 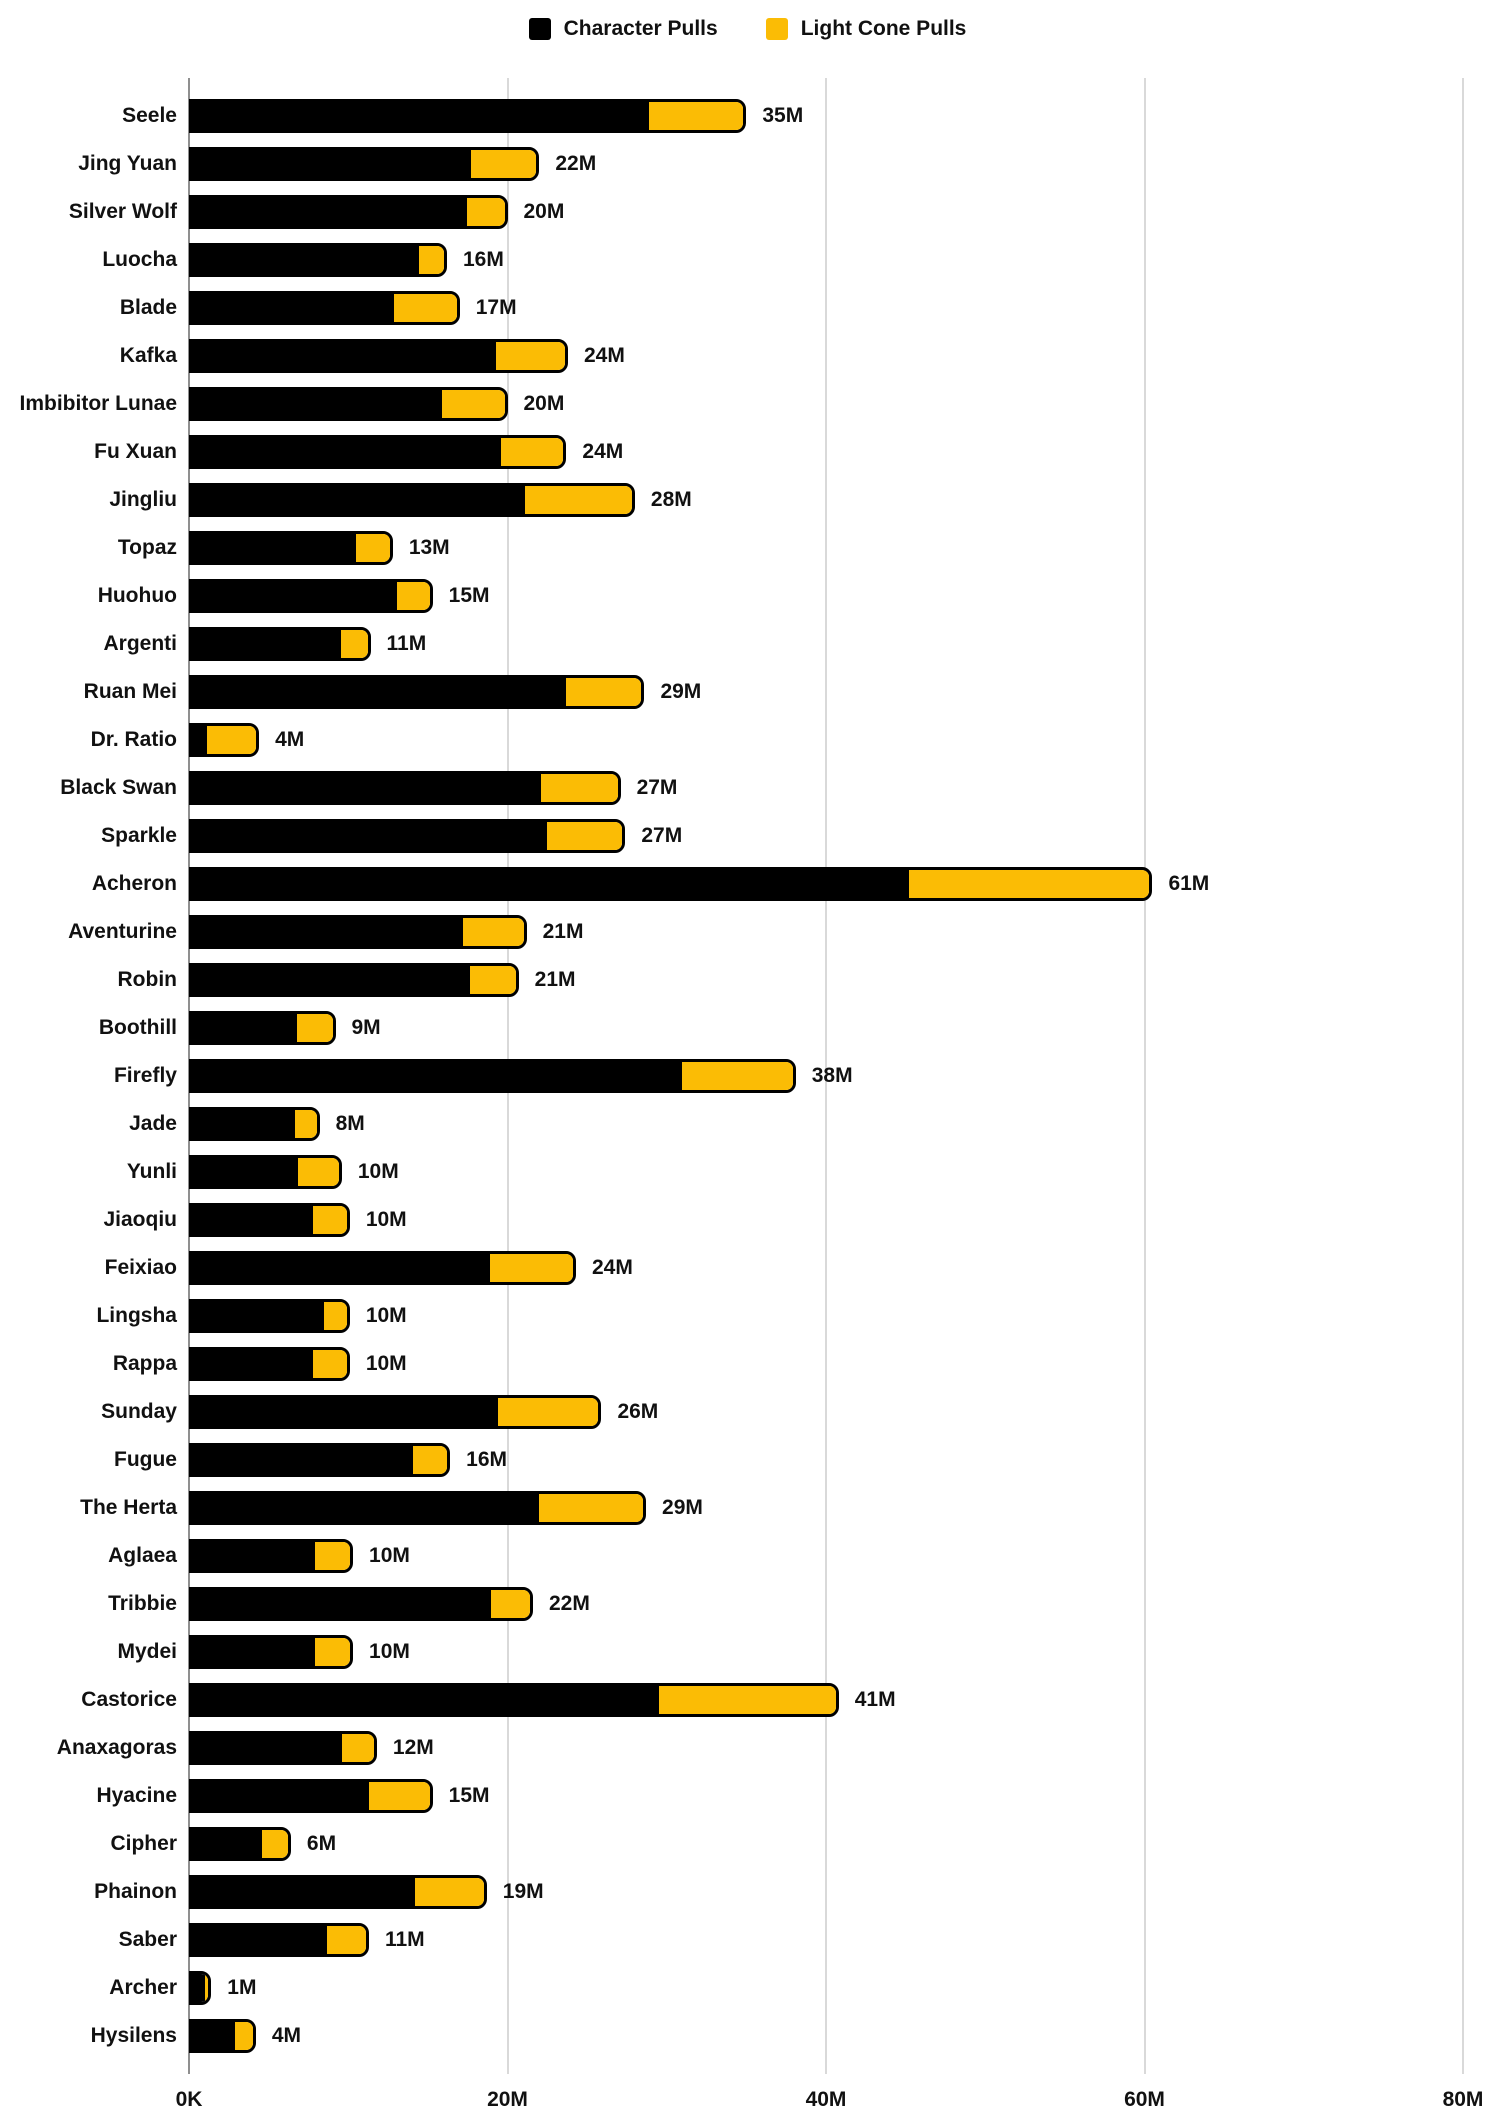 What do you see at coordinates (747, 644) in the screenshot?
I see `bar-row: Argenti 11M` at bounding box center [747, 644].